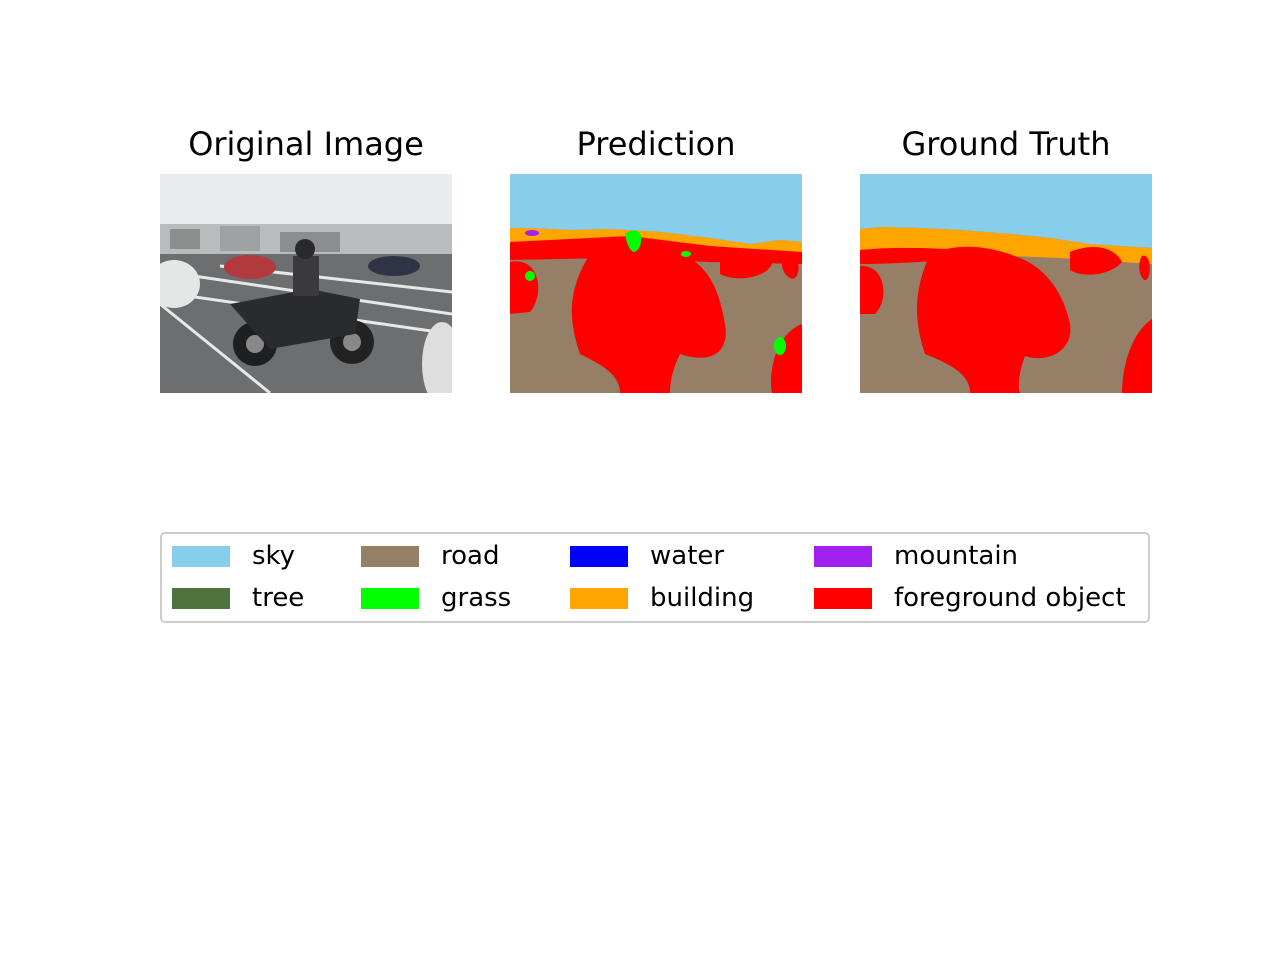  Describe the element at coordinates (647, 556) in the screenshot. I see `legend-item-water: water` at that location.